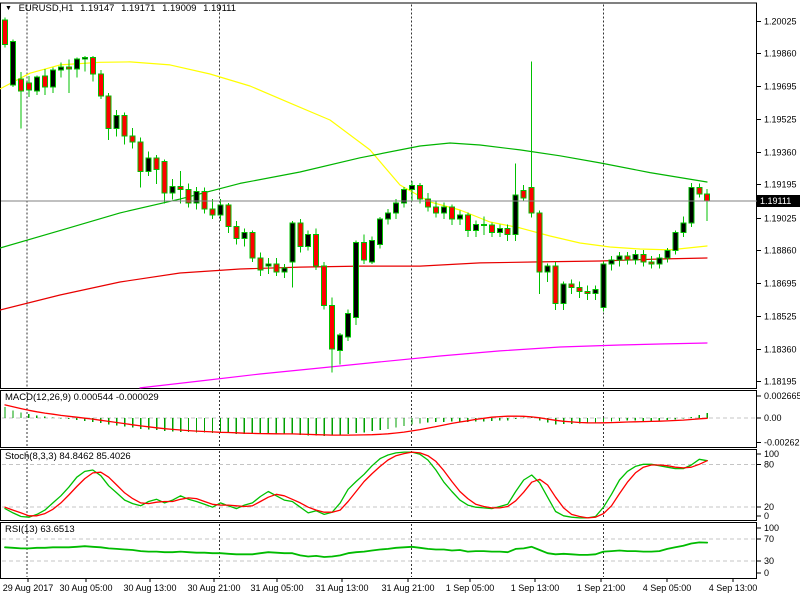 This screenshot has height=600, width=800. What do you see at coordinates (380, 580) in the screenshot?
I see `time-ticks` at bounding box center [380, 580].